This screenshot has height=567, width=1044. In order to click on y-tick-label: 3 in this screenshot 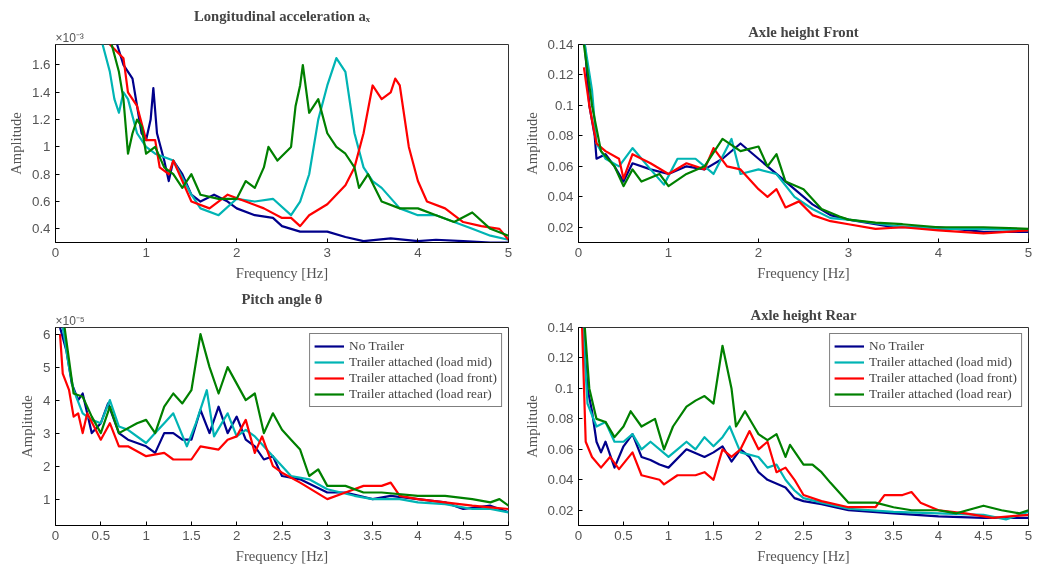, I will do `click(47, 433)`.